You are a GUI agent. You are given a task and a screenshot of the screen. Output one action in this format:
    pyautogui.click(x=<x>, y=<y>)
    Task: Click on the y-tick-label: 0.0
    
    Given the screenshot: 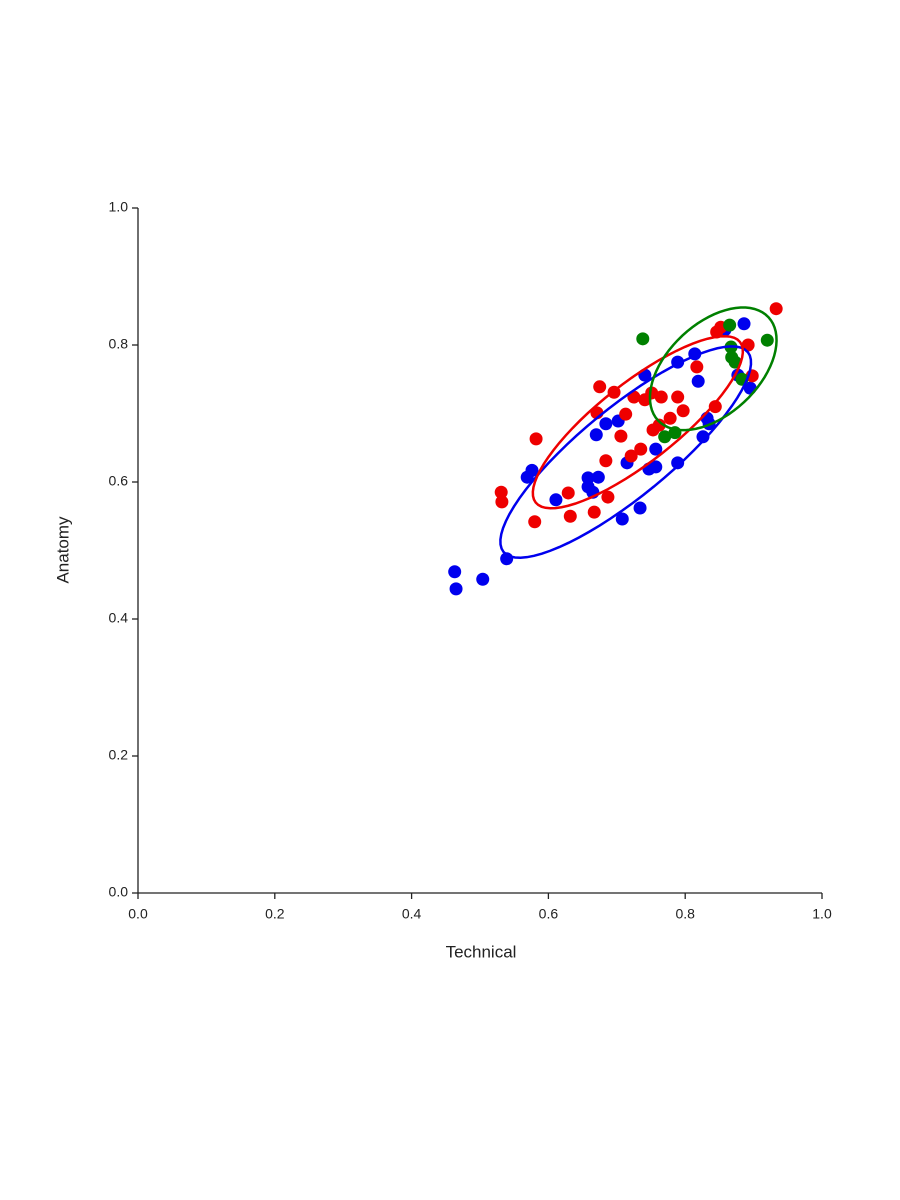 What is the action you would take?
    pyautogui.click(x=119, y=892)
    